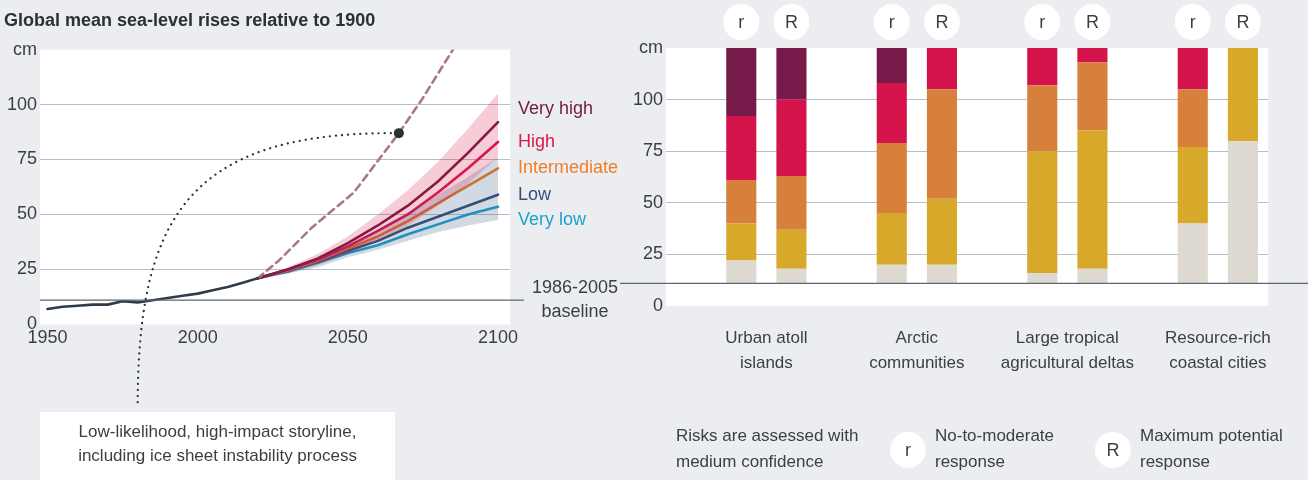 This screenshot has width=1308, height=480. Describe the element at coordinates (575, 299) in the screenshot. I see `ref-line-label: 1986-2005 baseline` at that location.